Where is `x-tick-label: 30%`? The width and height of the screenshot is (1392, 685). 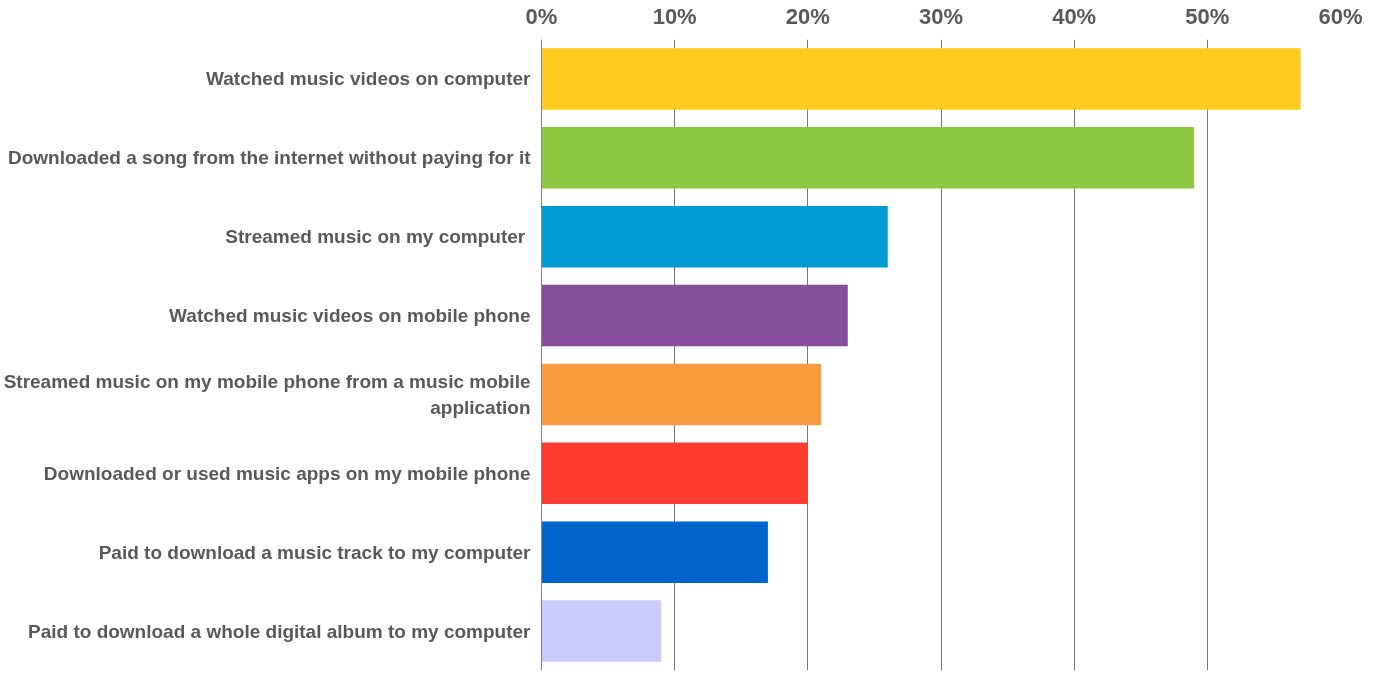 x-tick-label: 30% is located at coordinates (941, 16).